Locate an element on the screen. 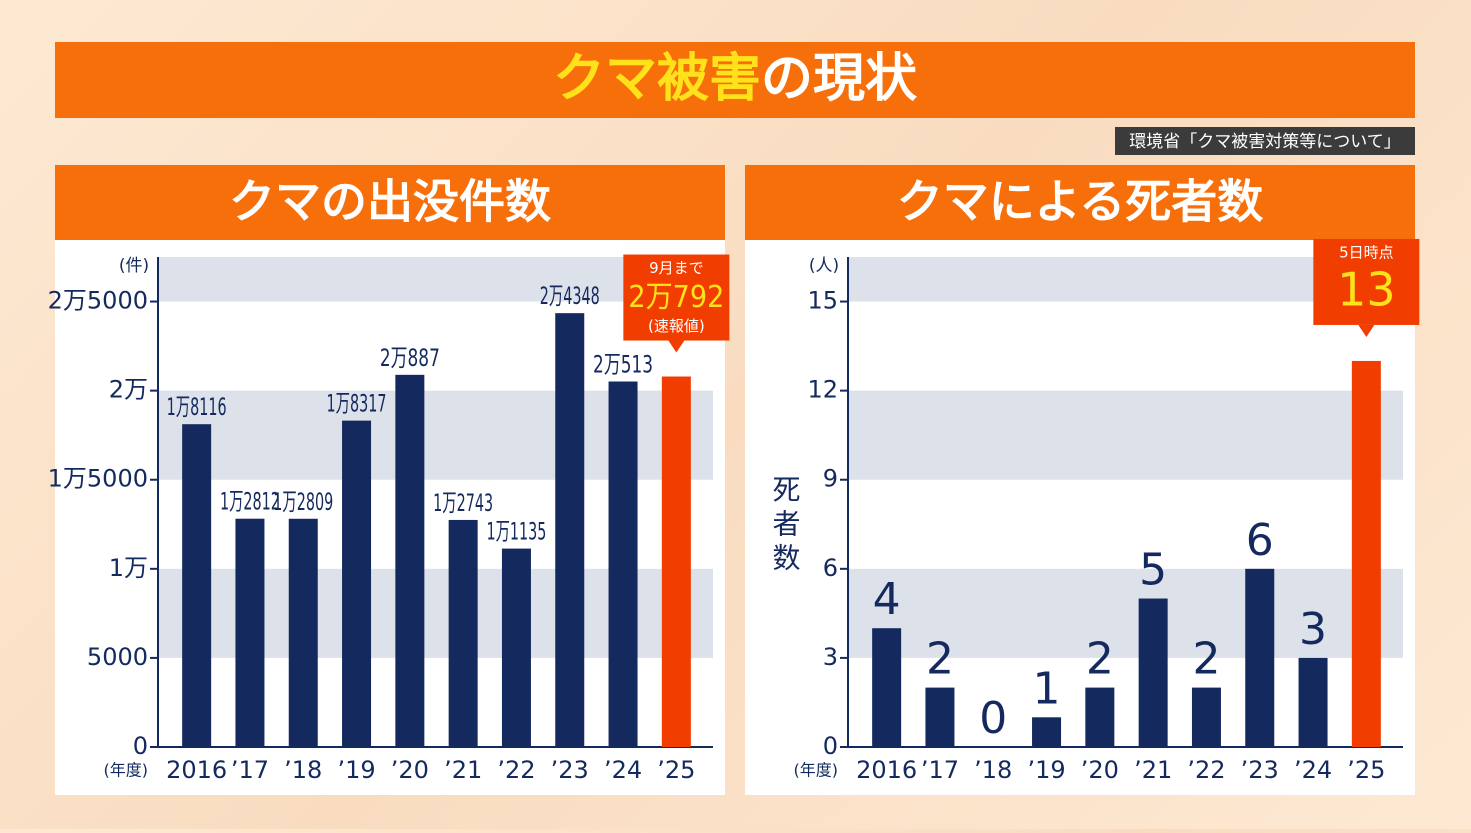 This screenshot has width=1471, height=833. value-label: 1万2809 is located at coordinates (303, 502).